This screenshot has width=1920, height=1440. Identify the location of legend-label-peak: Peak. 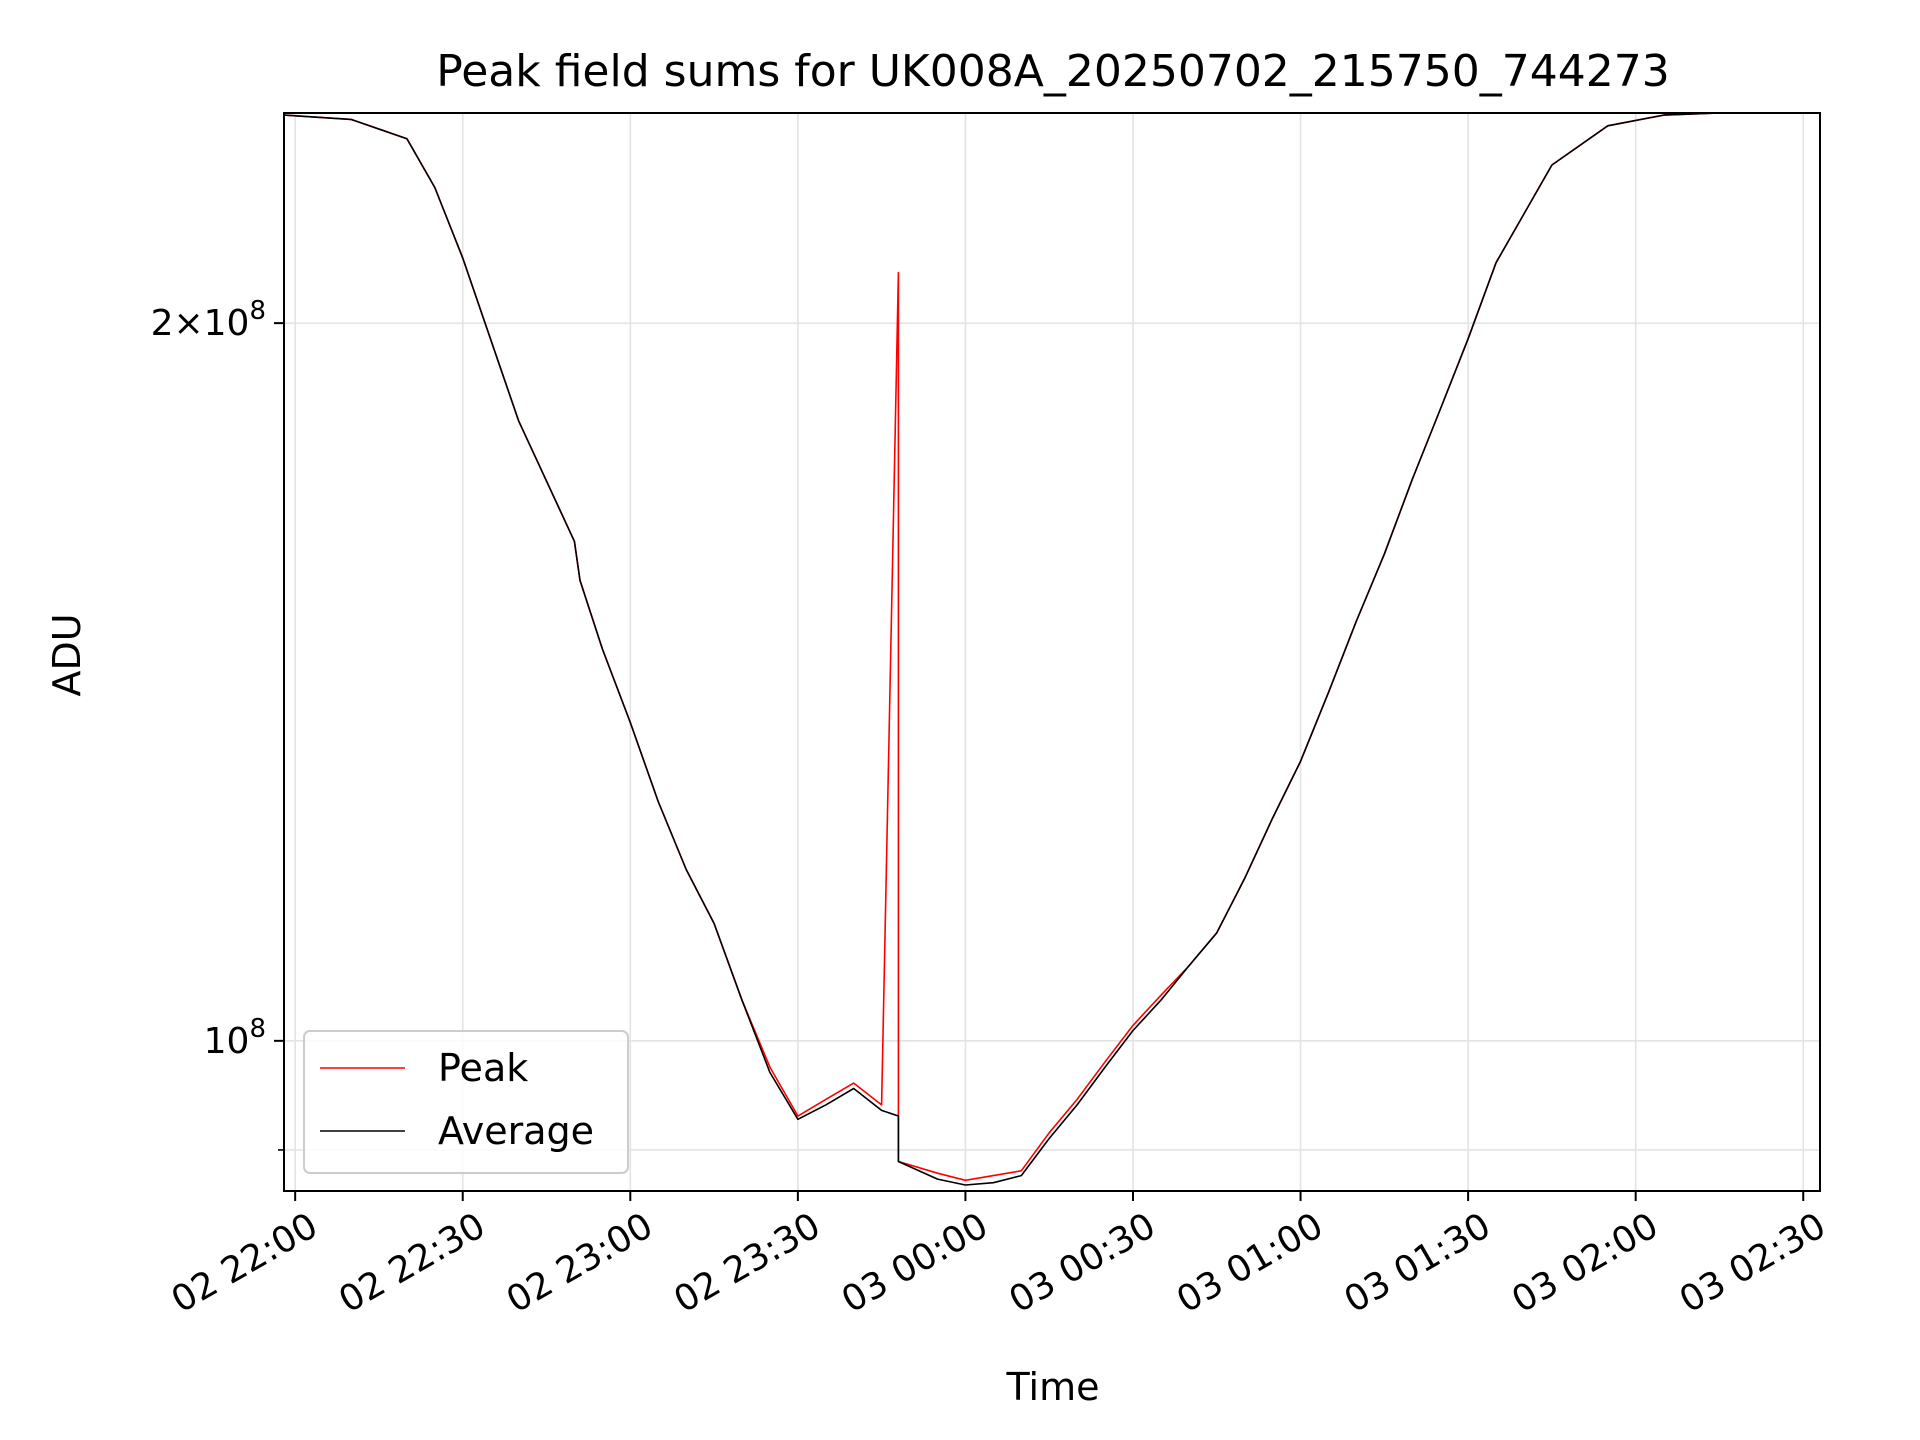
(483, 1068).